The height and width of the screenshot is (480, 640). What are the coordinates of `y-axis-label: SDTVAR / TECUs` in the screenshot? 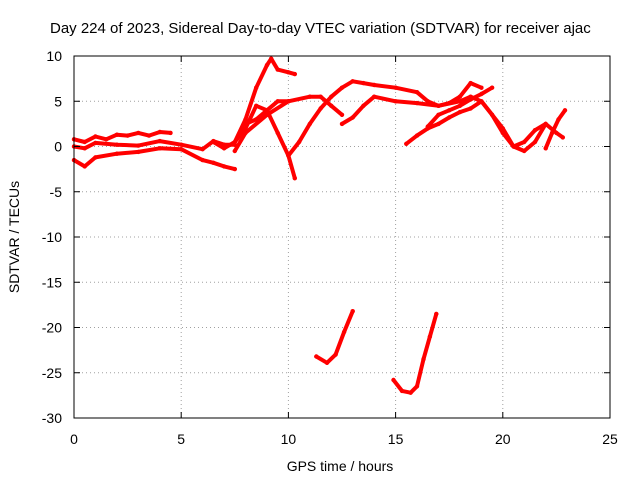 It's located at (14, 237).